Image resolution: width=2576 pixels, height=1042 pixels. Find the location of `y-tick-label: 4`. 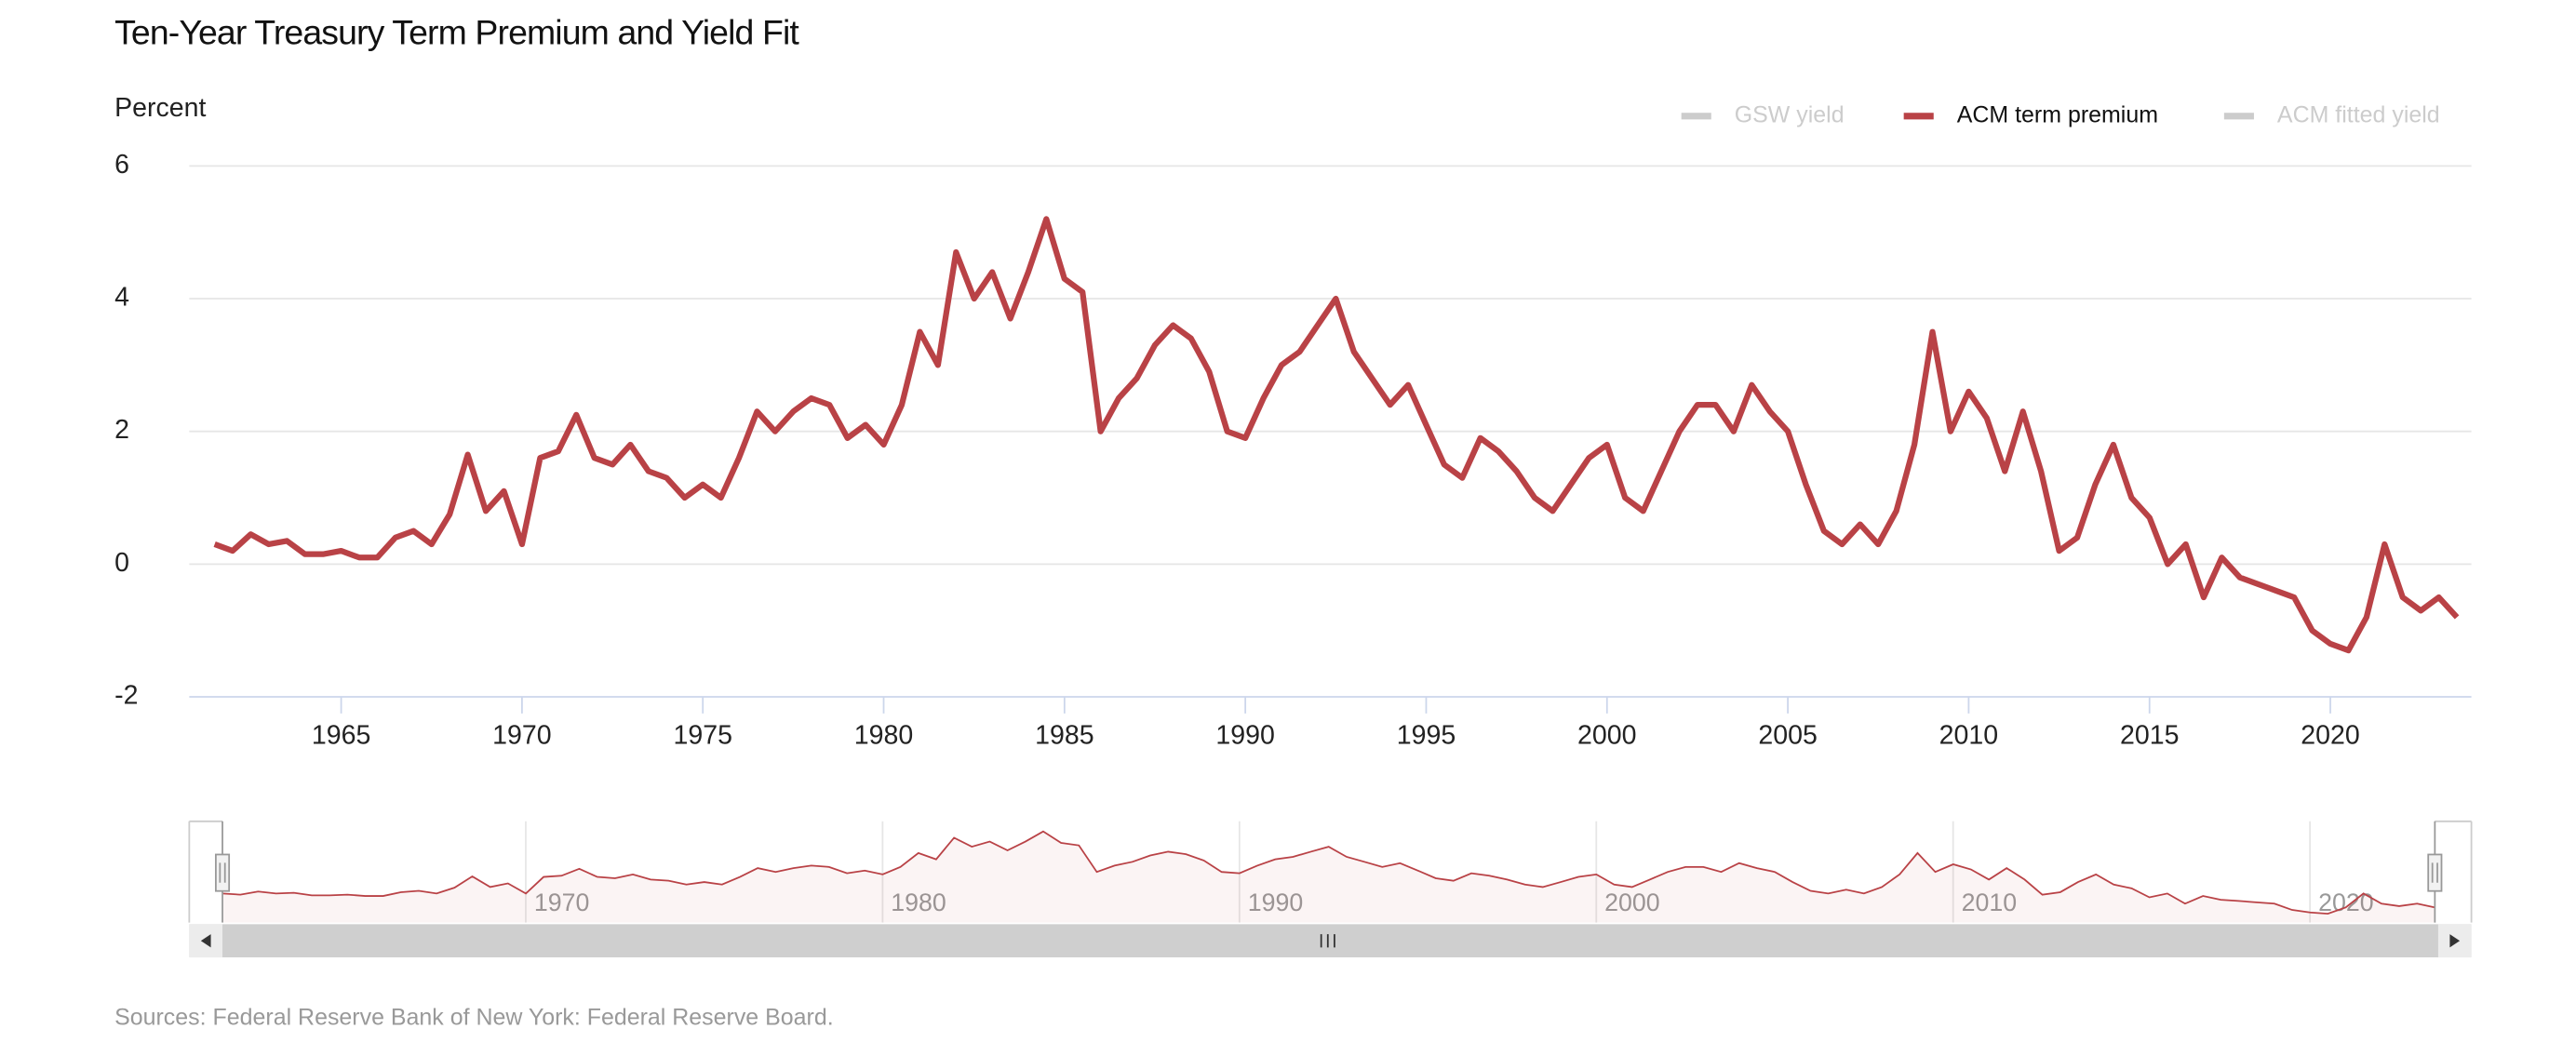

y-tick-label: 4 is located at coordinates (121, 298).